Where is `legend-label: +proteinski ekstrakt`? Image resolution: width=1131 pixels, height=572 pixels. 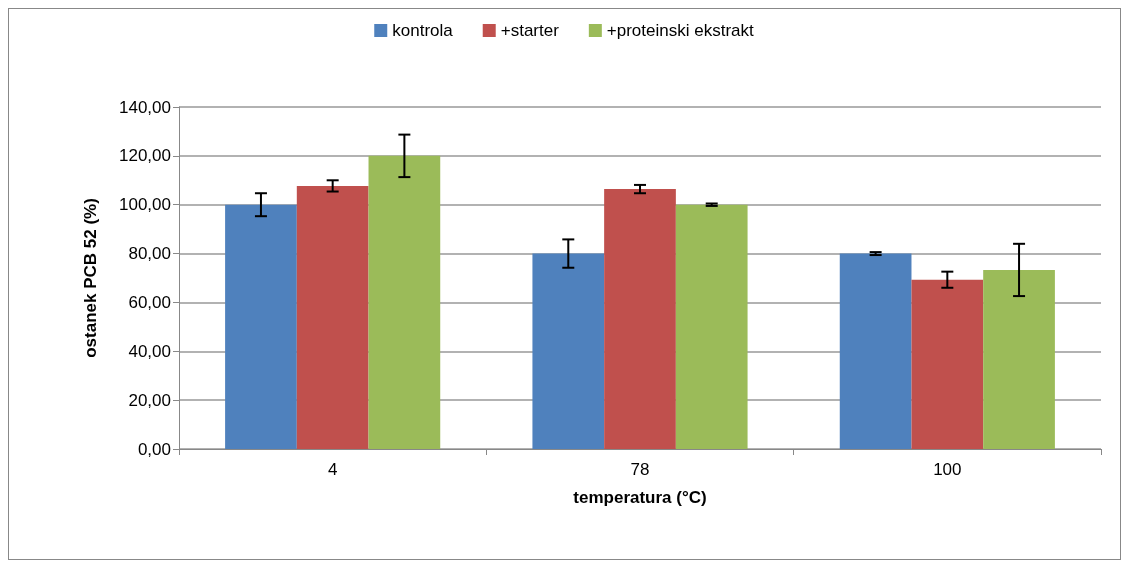 legend-label: +proteinski ekstrakt is located at coordinates (680, 30).